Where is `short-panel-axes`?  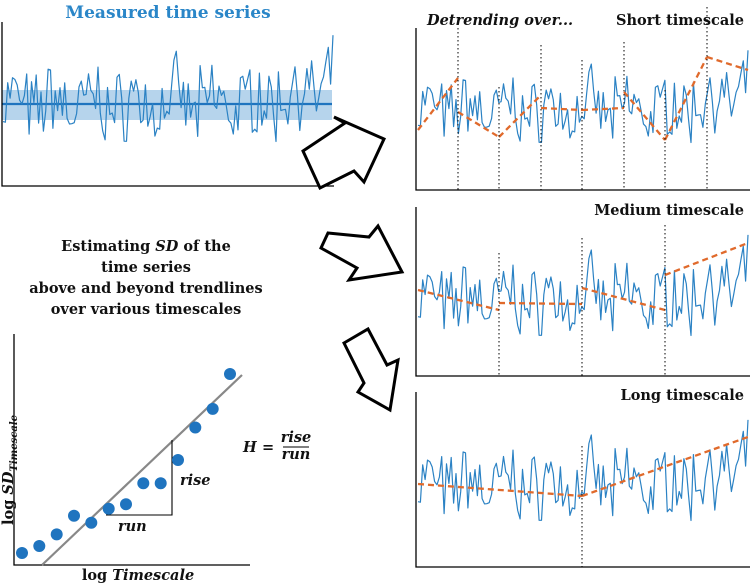 short-panel-axes is located at coordinates (582, 109).